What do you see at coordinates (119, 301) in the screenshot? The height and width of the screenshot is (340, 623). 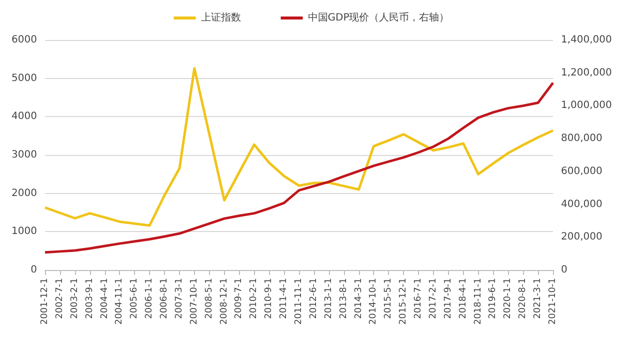 I see `x-tick-label: 2004-11-1` at bounding box center [119, 301].